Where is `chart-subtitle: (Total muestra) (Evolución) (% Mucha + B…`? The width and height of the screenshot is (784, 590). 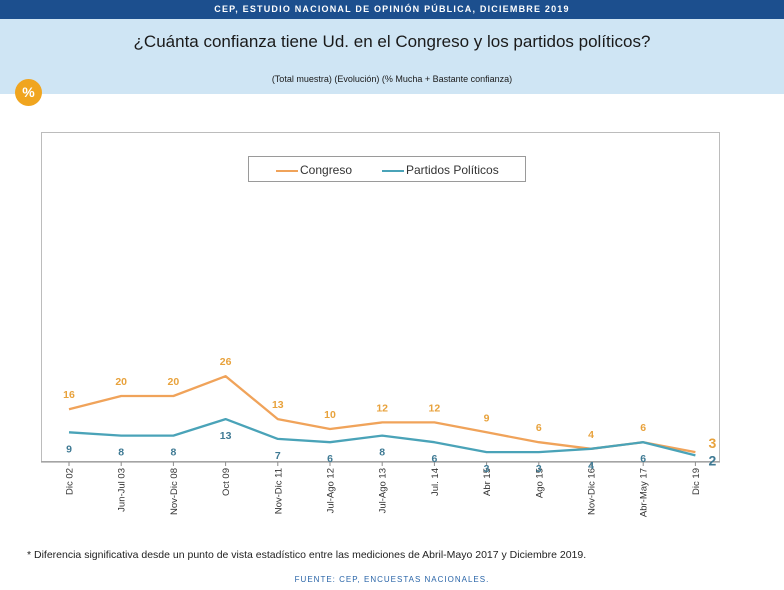 chart-subtitle: (Total muestra) (Evolución) (% Mucha + B… is located at coordinates (392, 79).